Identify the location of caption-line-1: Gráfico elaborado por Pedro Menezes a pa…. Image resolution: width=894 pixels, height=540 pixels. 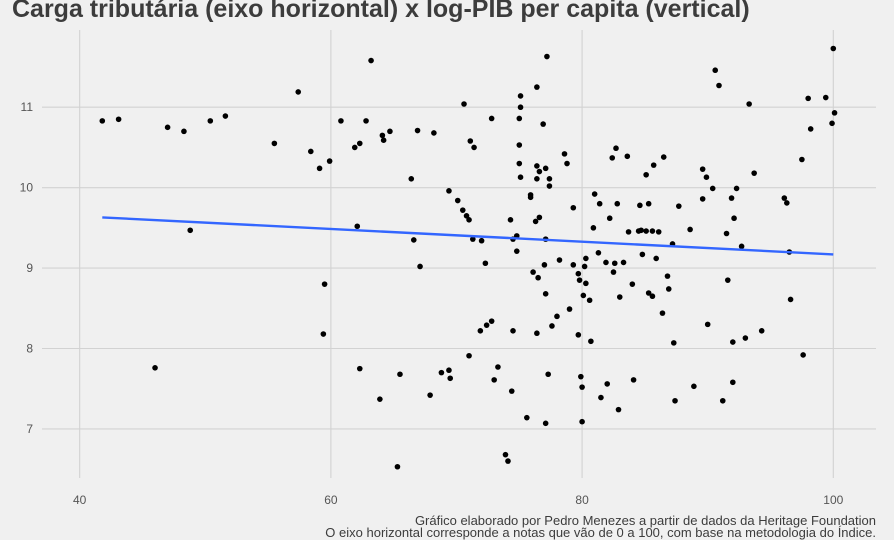
(645, 520).